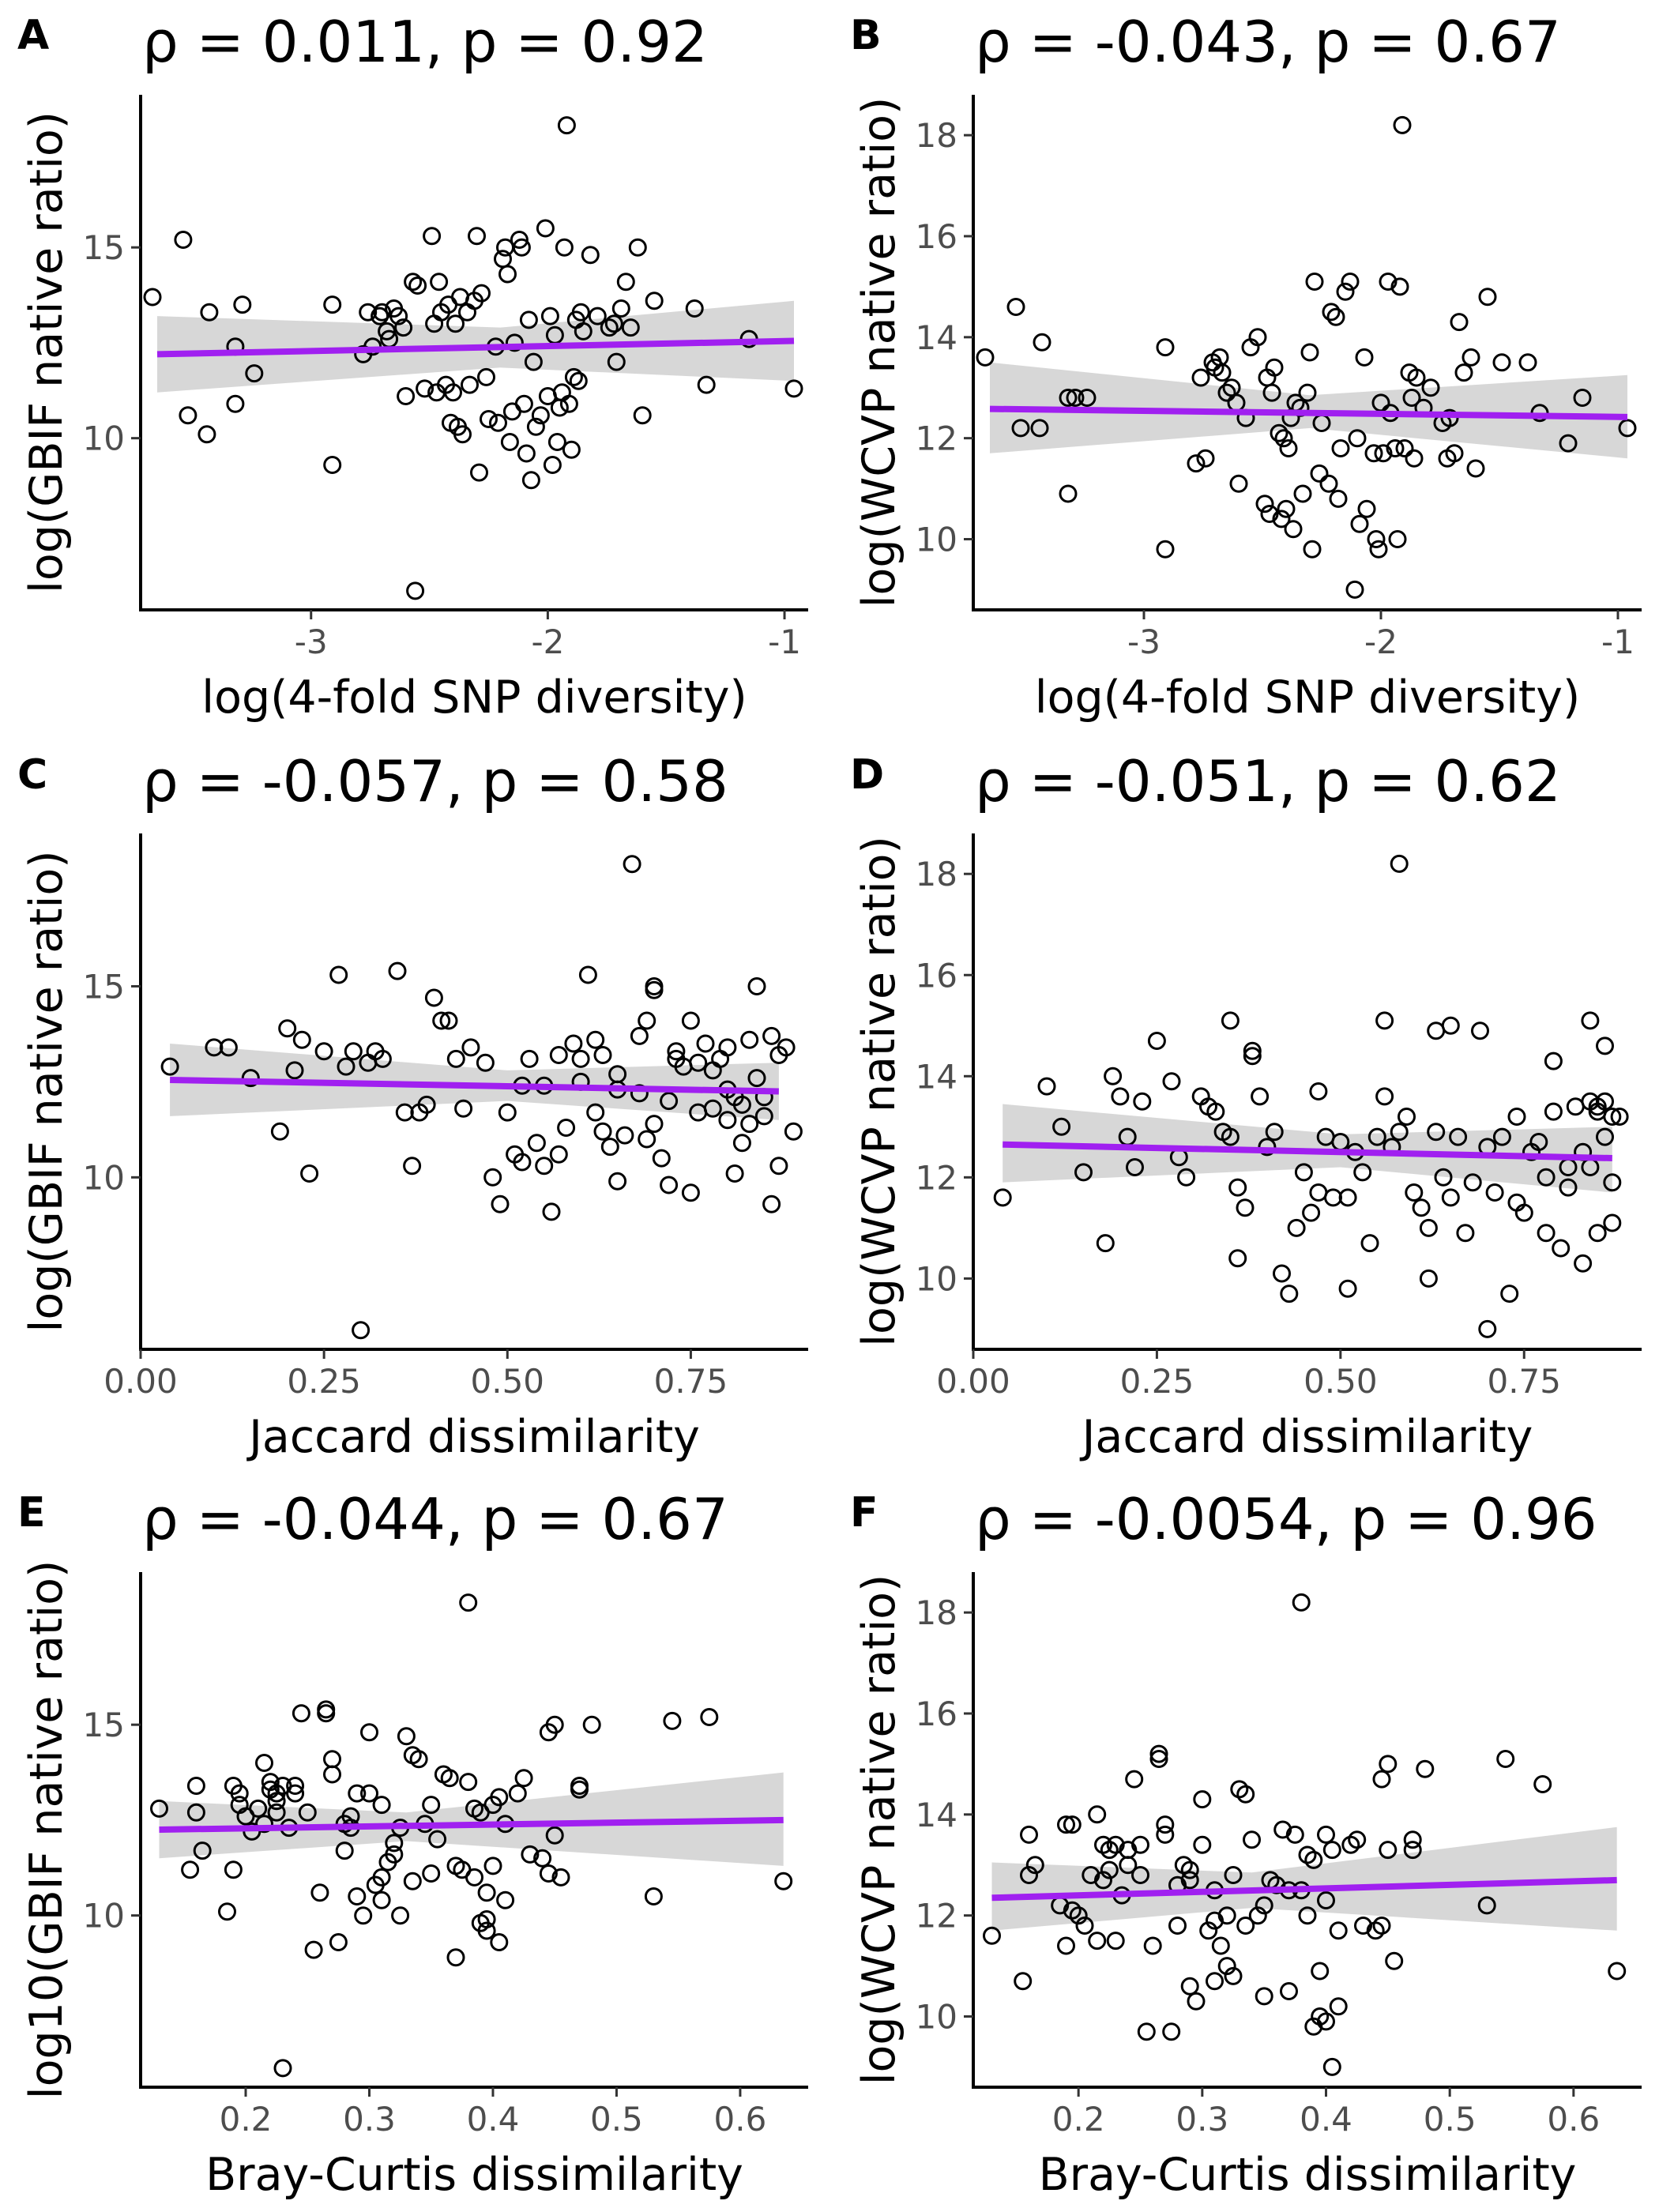  I want to click on x-tick-label: 0.3, so click(1202, 2119).